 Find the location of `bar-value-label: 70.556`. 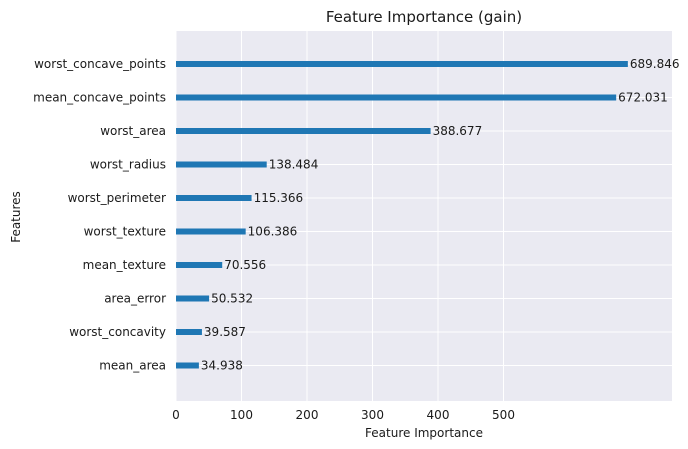

bar-value-label: 70.556 is located at coordinates (245, 265).